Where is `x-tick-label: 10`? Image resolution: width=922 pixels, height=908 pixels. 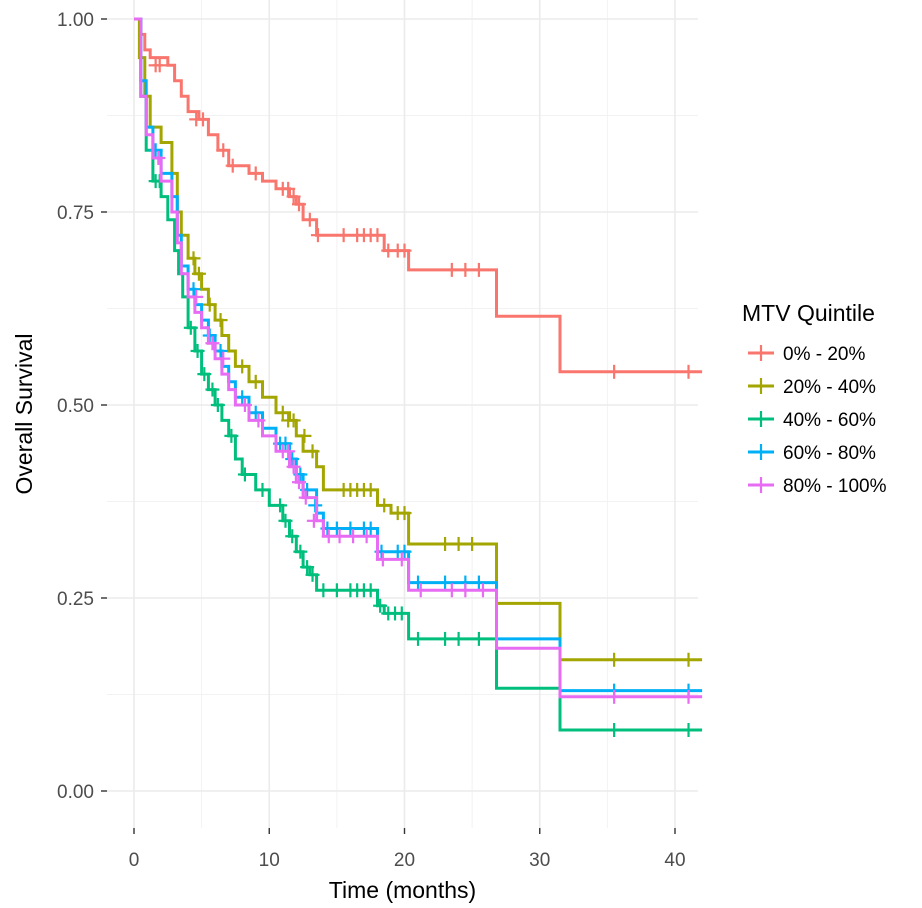
x-tick-label: 10 is located at coordinates (269, 860).